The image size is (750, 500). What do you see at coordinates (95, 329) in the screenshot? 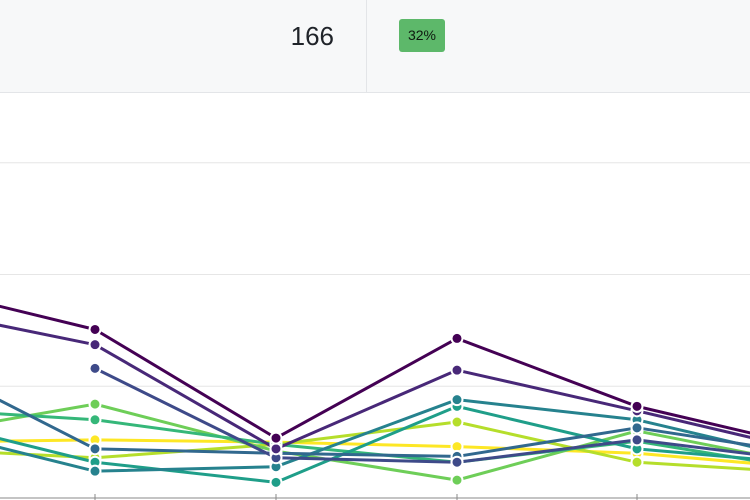
I see `data-point-s1-x1` at bounding box center [95, 329].